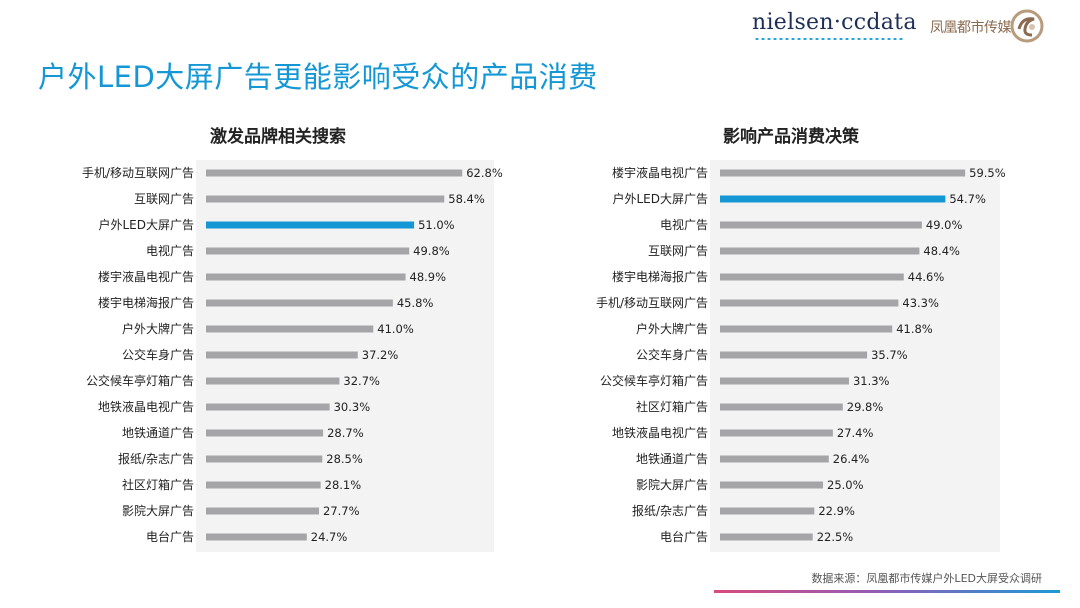  Describe the element at coordinates (431, 251) in the screenshot. I see `value-label: 49.8%` at that location.